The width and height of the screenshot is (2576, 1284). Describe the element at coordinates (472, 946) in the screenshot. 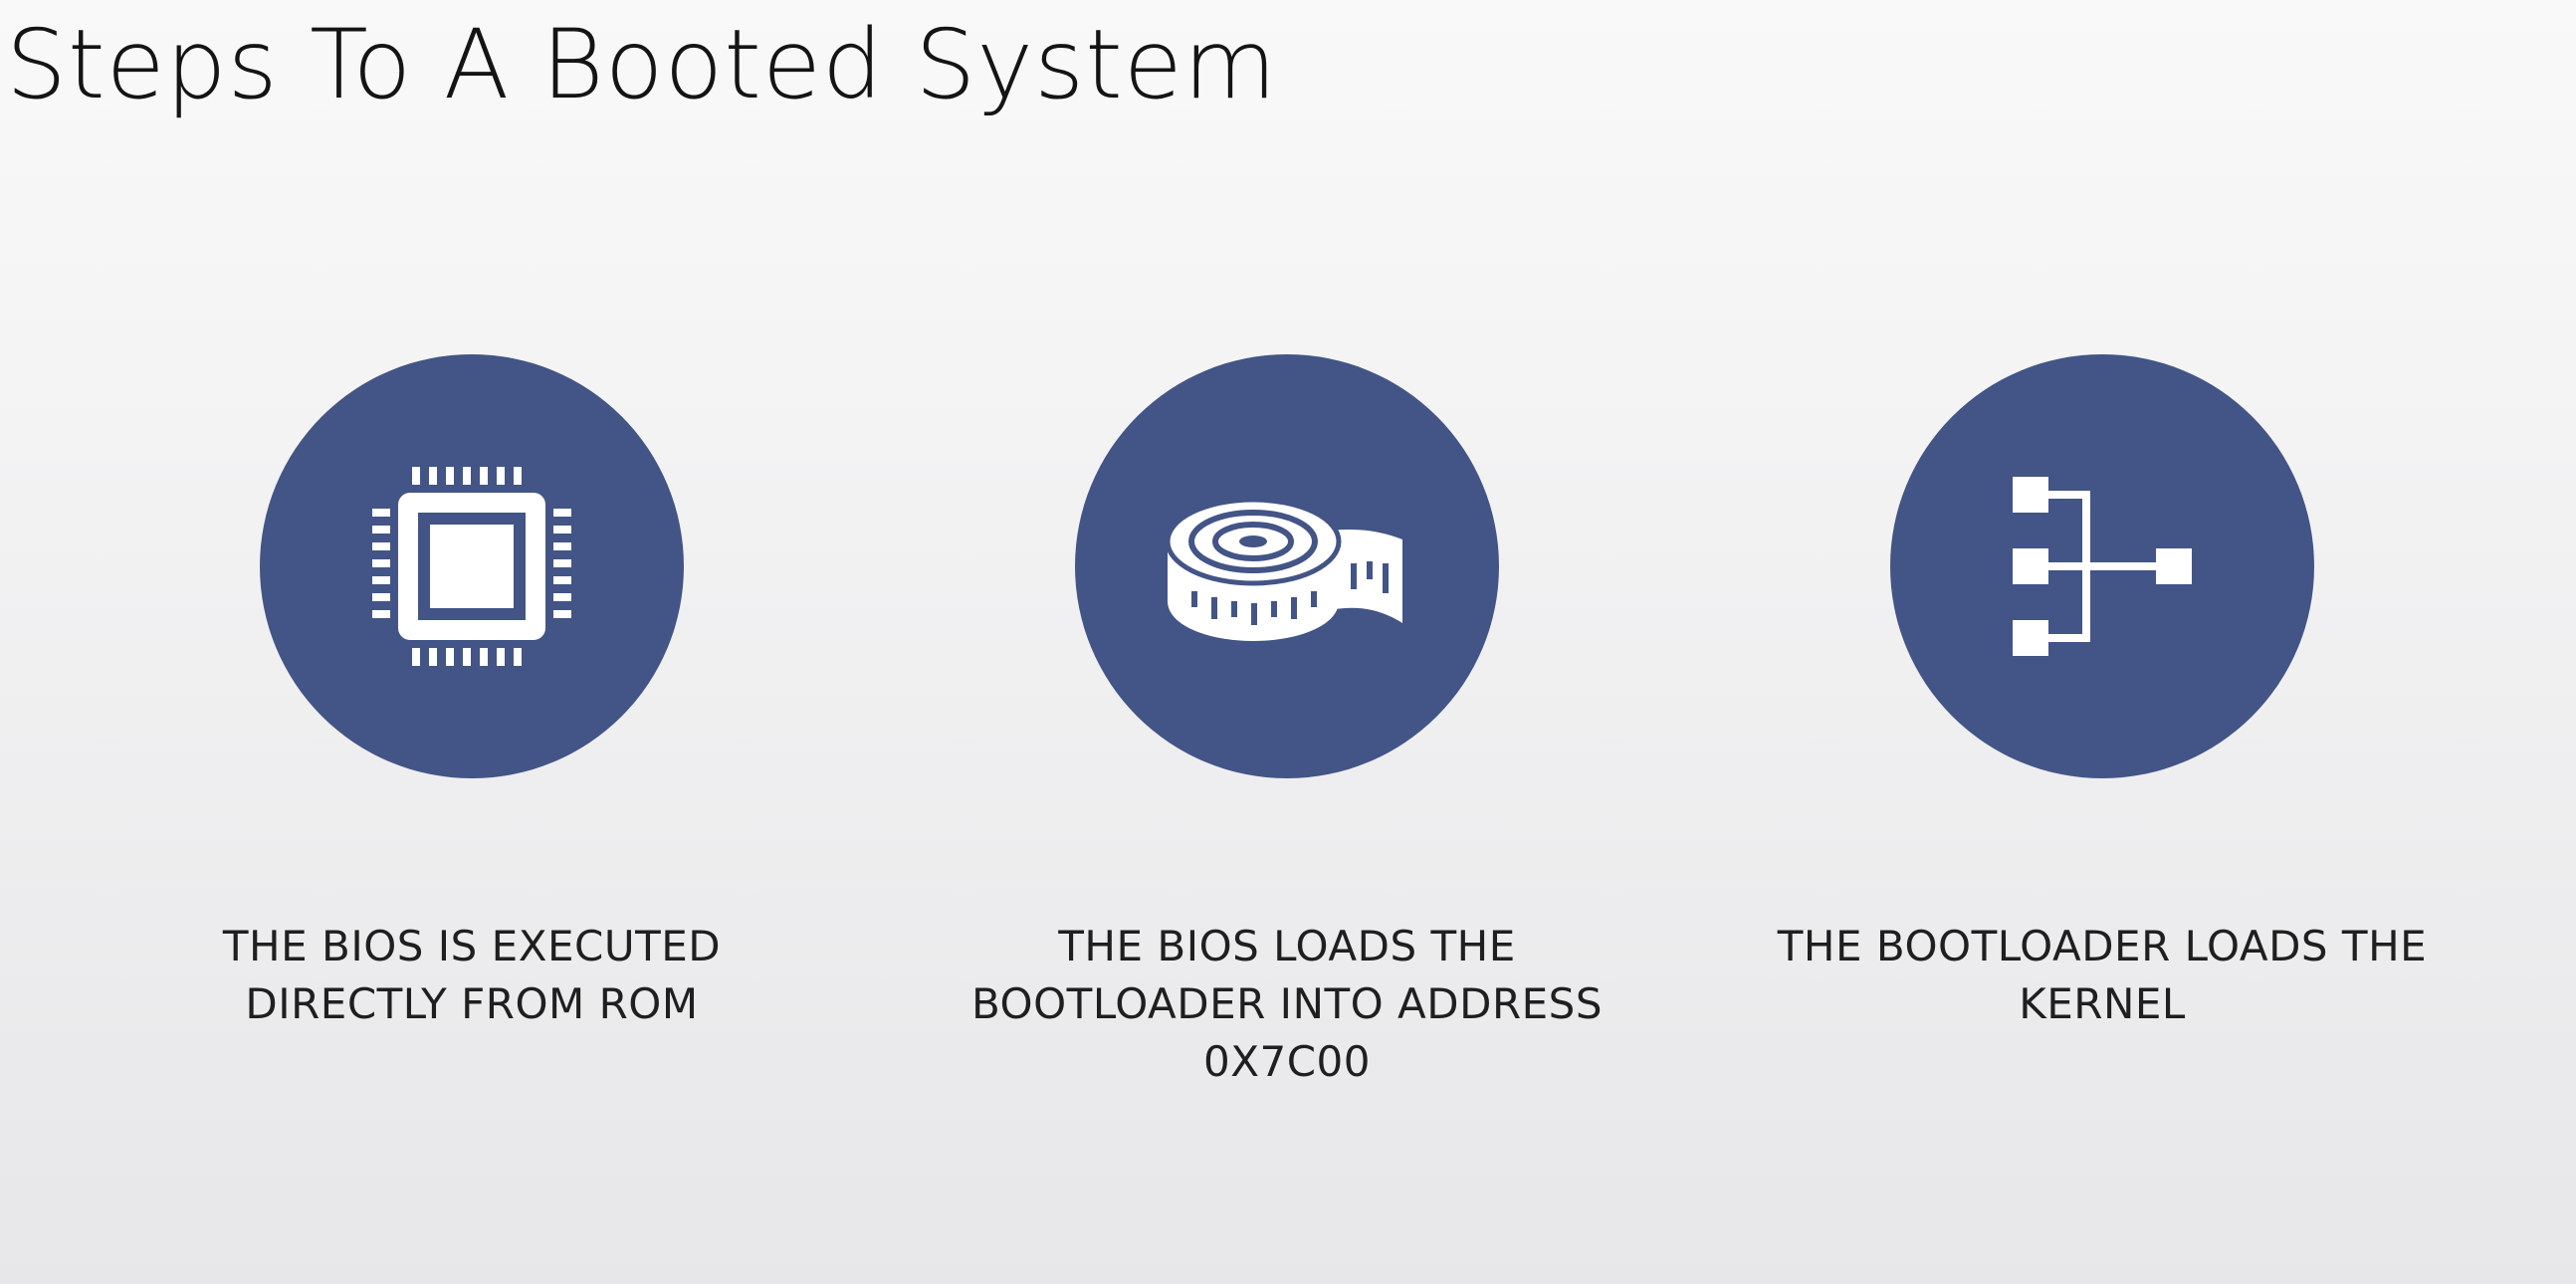

I see `caption-line: THE BIOS IS EXECUTED` at that location.